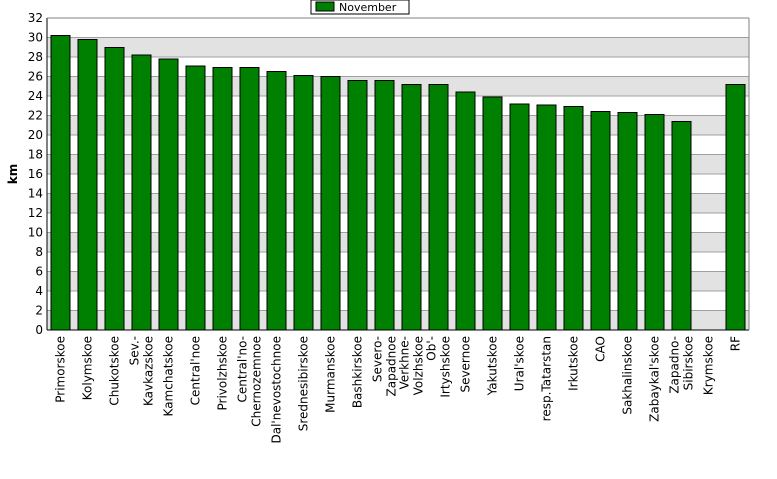 The image size is (777, 479). I want to click on legend: November, so click(360, 7).